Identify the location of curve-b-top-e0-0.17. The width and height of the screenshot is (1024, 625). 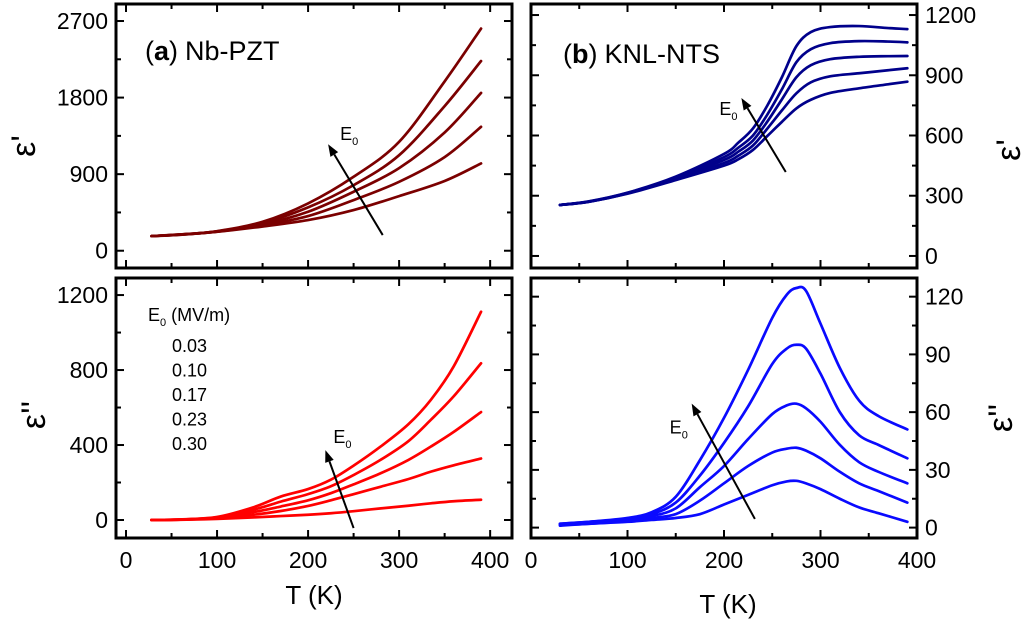
(733, 130).